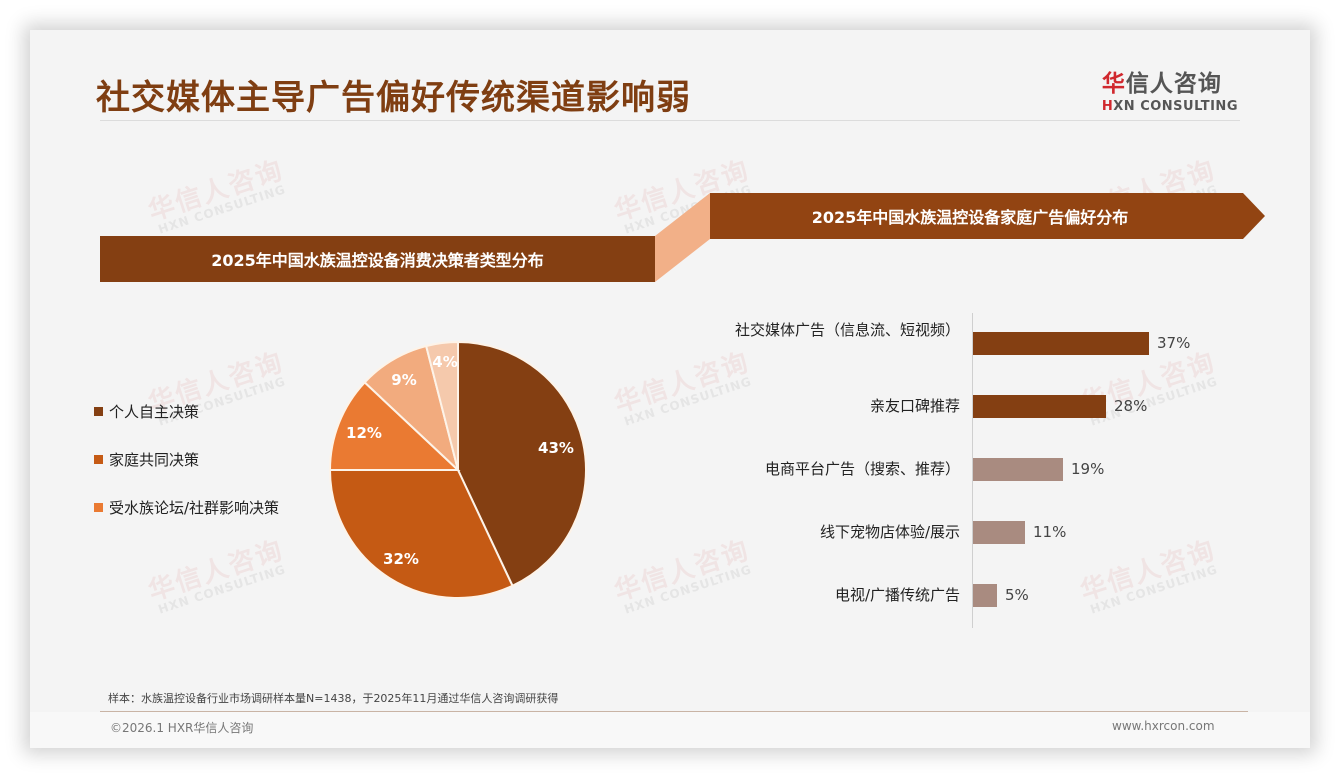 This screenshot has width=1340, height=780. What do you see at coordinates (182, 728) in the screenshot?
I see `copyright: ©2026.1 HXR华信人咨询` at bounding box center [182, 728].